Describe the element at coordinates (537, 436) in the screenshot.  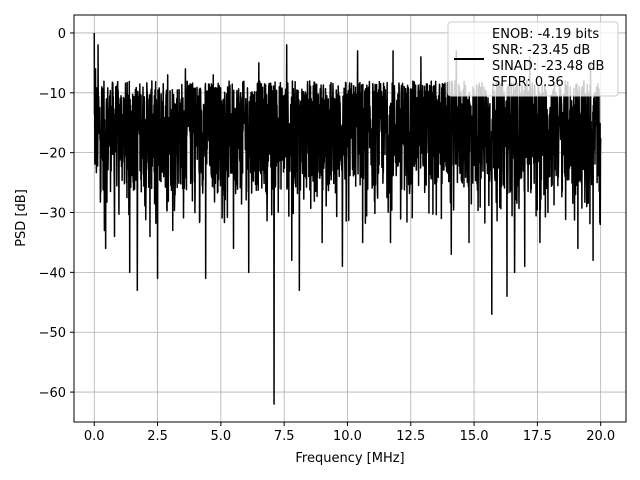
I see `x-tick-label: 17.5` at that location.